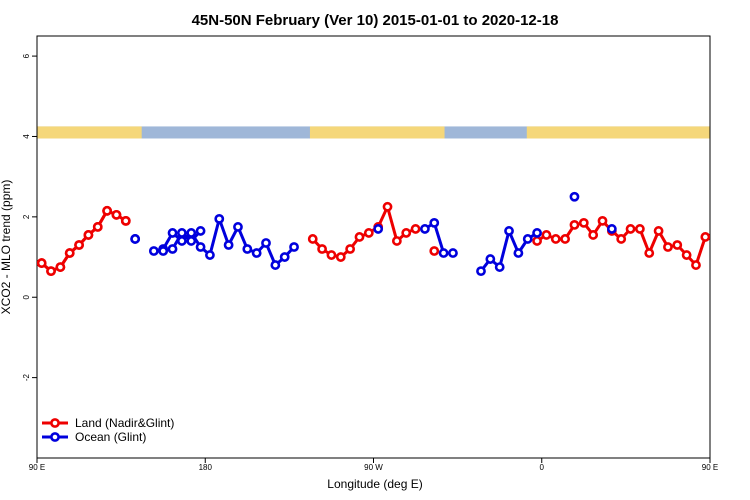  Describe the element at coordinates (206, 467) in the screenshot. I see `x-tick-label: 180` at that location.